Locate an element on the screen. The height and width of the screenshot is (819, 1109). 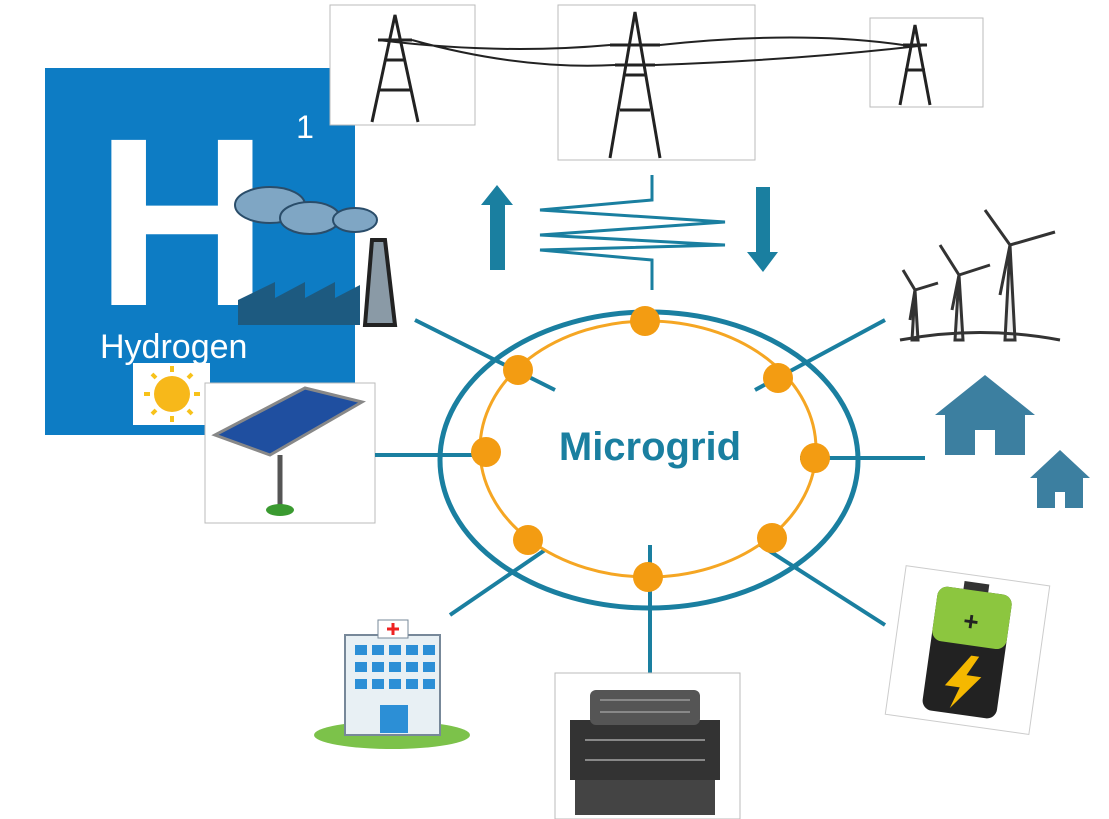
atomic-number: 1 is located at coordinates (305, 127).